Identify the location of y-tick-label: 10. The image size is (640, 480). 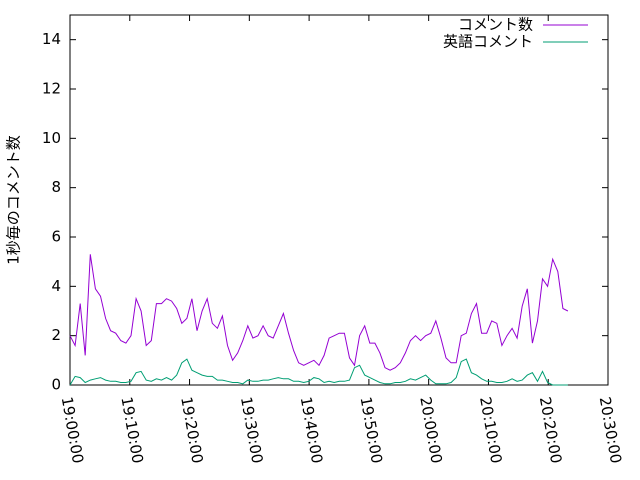
(51, 138).